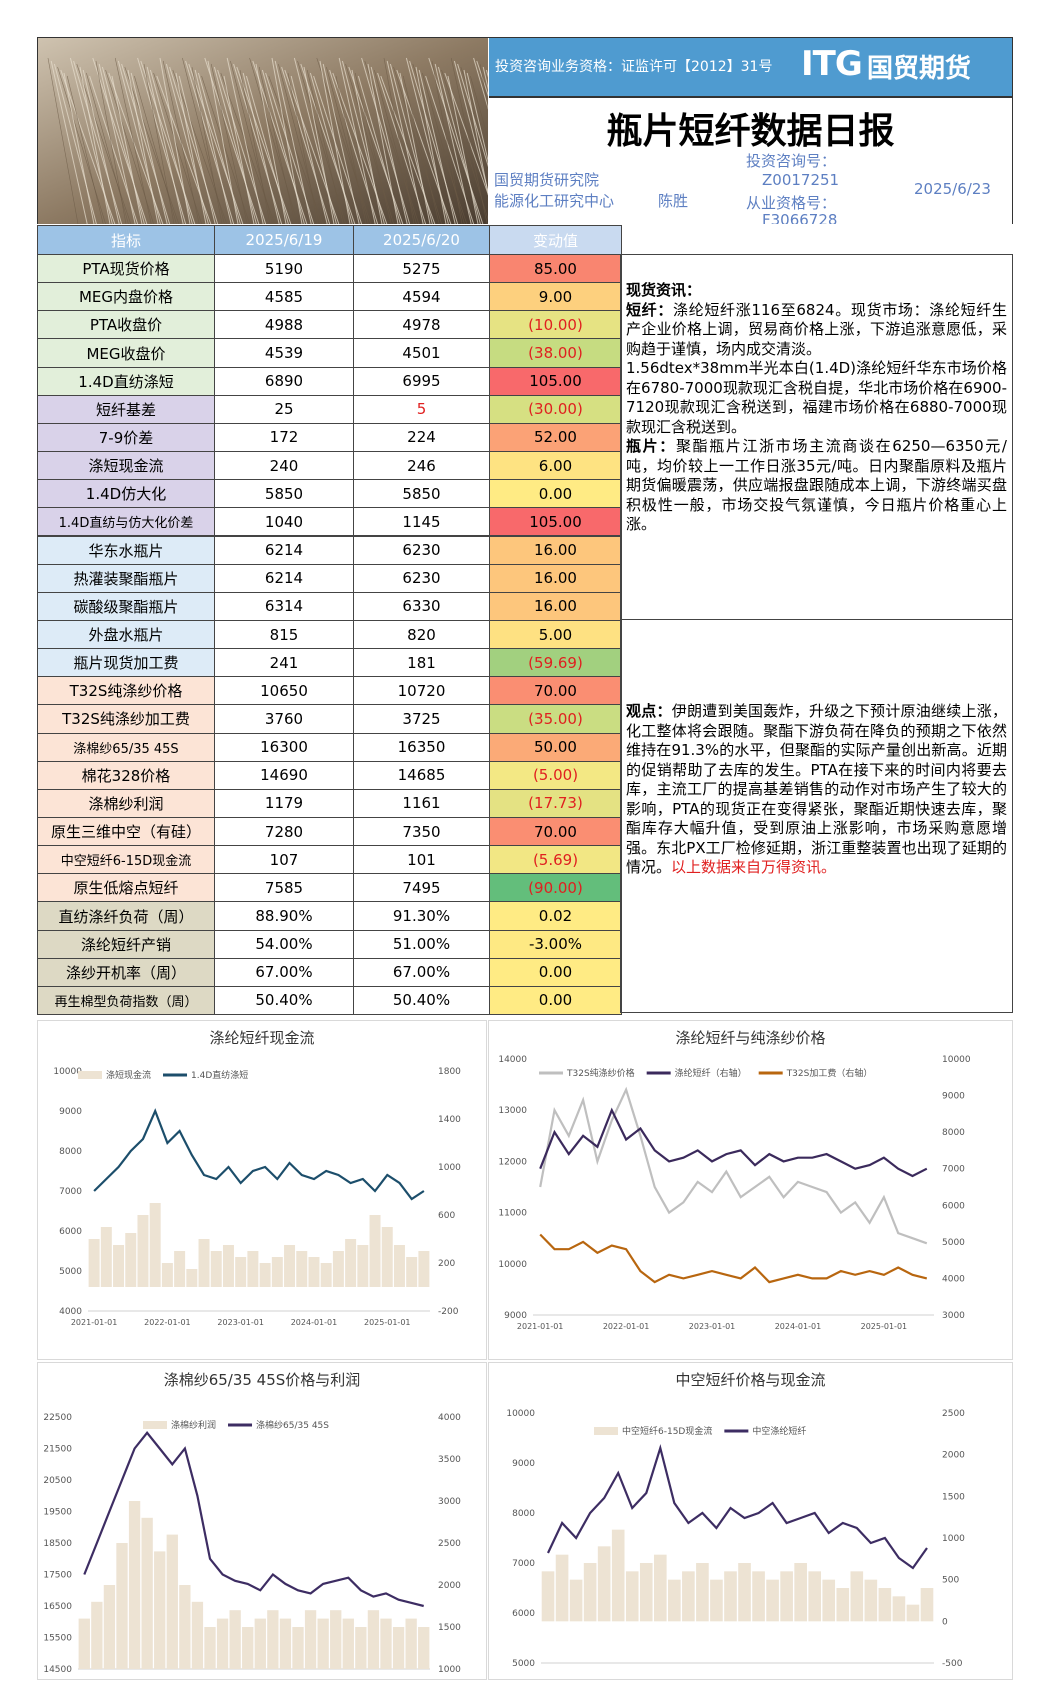  I want to click on report-title: 瓶片短纤数据日报, so click(750, 131).